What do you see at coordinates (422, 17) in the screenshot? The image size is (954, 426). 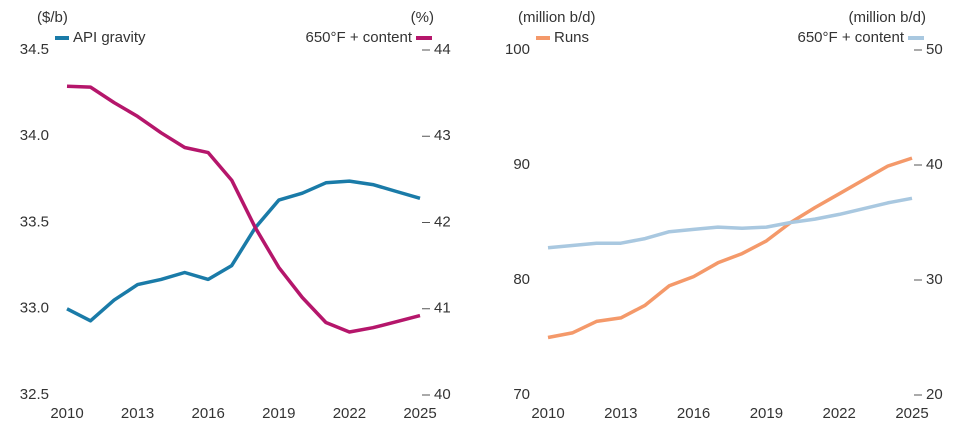 I see `y2-axis-label: (%)` at bounding box center [422, 17].